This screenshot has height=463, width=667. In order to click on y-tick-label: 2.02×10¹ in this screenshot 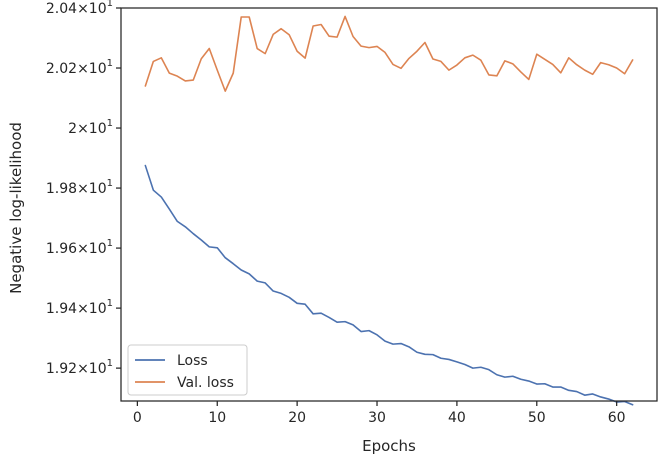, I will do `click(79, 67)`.